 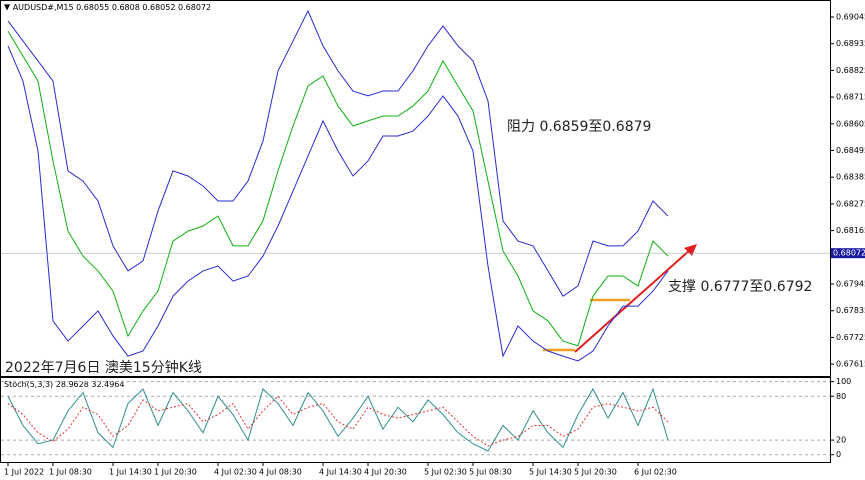 What do you see at coordinates (838, 454) in the screenshot?
I see `y-tick-label: 0` at bounding box center [838, 454].